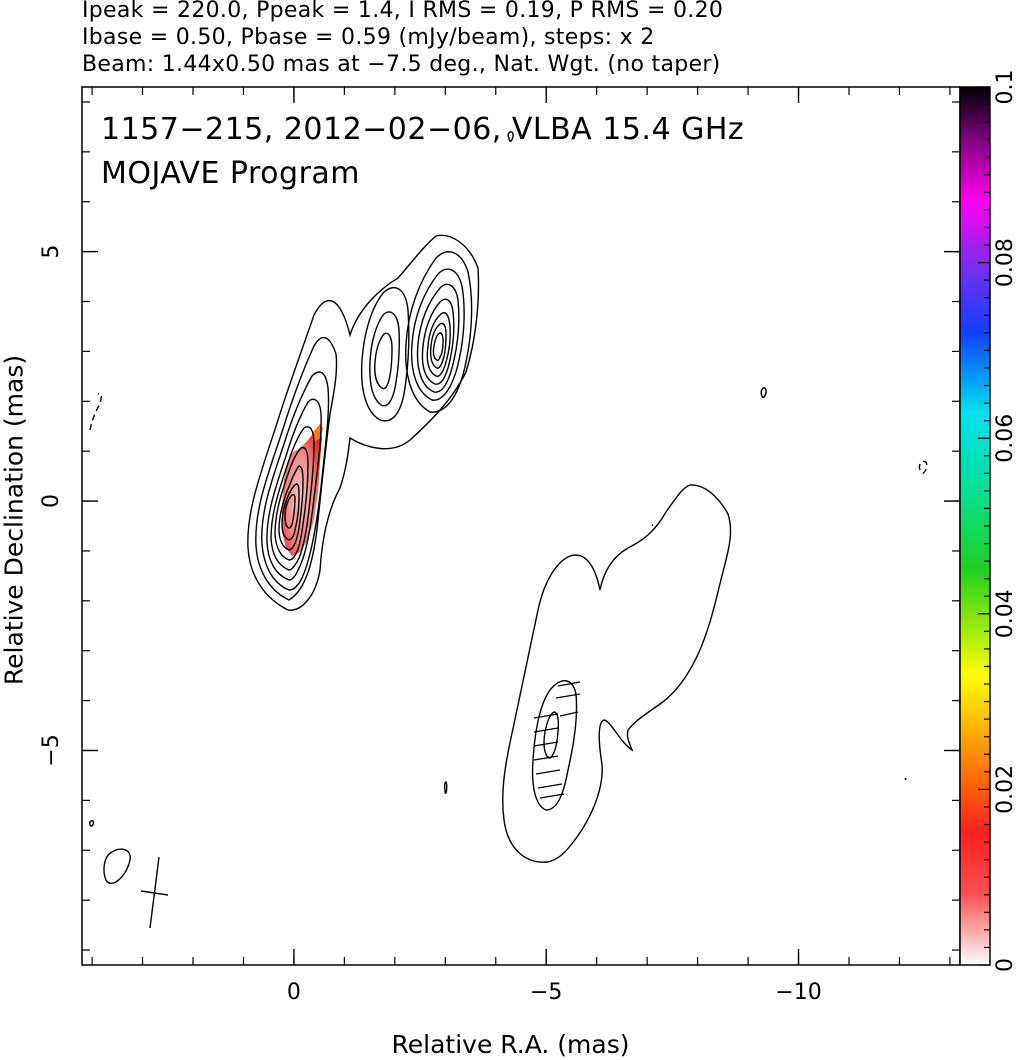 The image size is (1021, 1060). Describe the element at coordinates (1005, 613) in the screenshot. I see `colorbar-tick-label: 0.04` at that location.